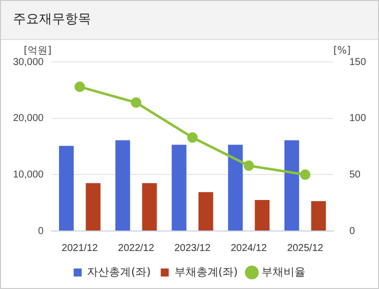 This screenshot has width=379, height=289. What do you see at coordinates (357, 118) in the screenshot?
I see `y2-tick-label: 100` at bounding box center [357, 118].